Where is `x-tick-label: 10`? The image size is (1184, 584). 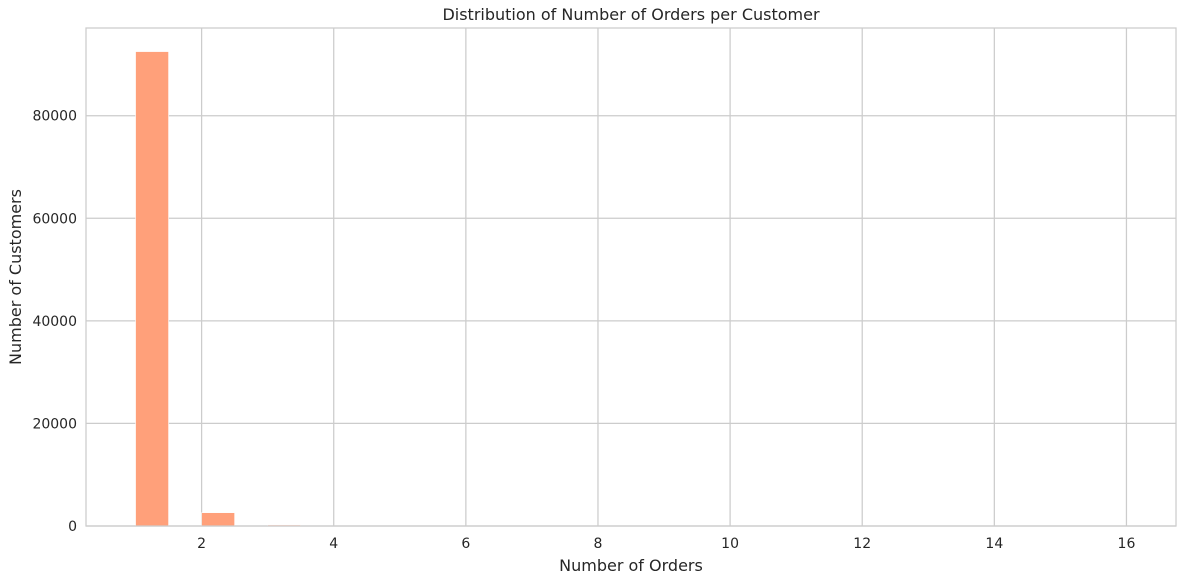
x-tick-label: 10 is located at coordinates (730, 544).